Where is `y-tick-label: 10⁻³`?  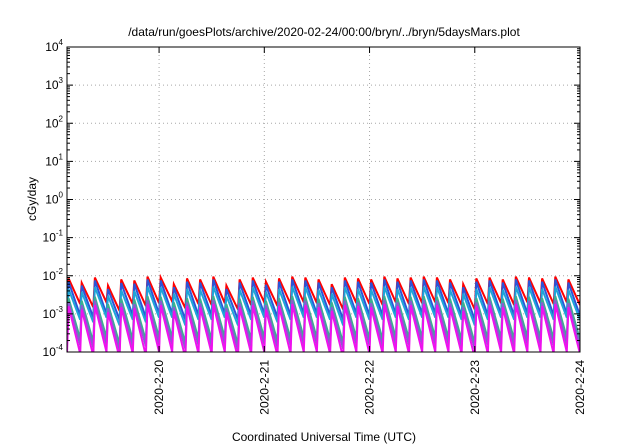 y-tick-label: 10⁻³ is located at coordinates (53, 313).